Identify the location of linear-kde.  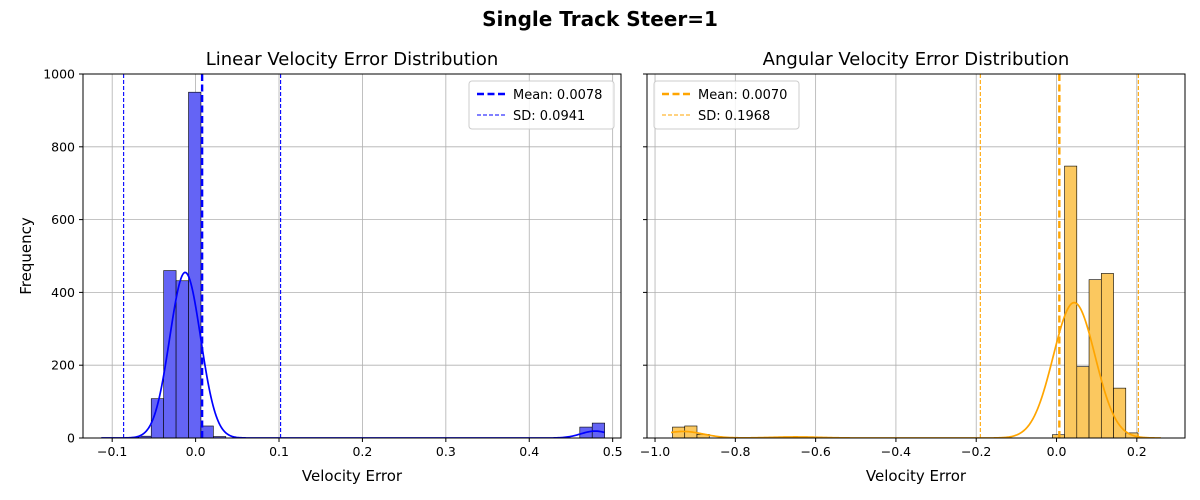
(353, 354).